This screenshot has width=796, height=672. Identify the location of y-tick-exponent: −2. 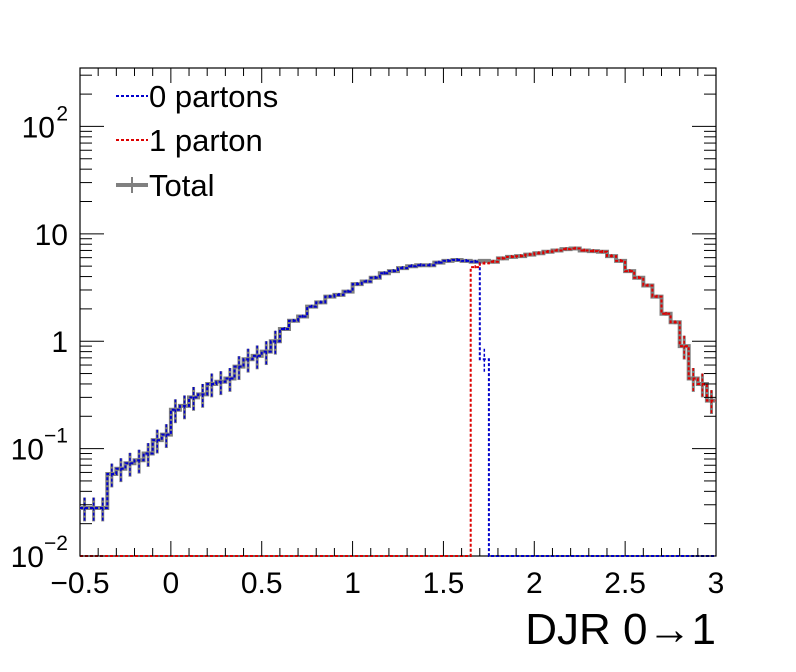
(56, 543).